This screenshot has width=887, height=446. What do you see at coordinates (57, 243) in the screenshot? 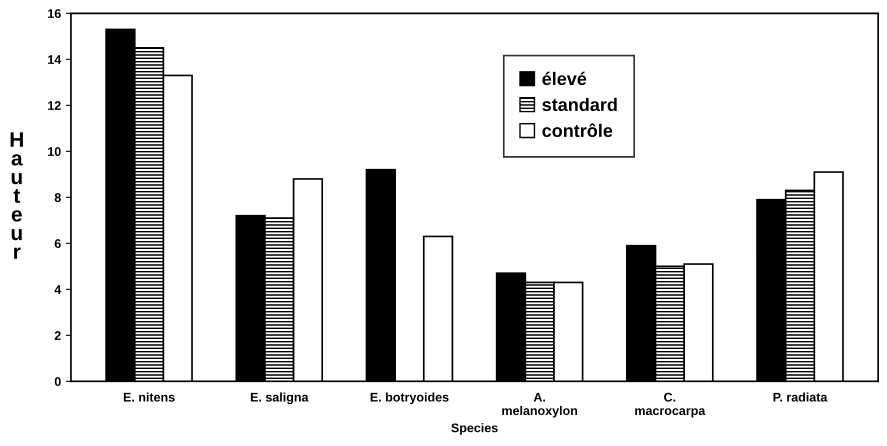
I see `y-tick-label: 6` at bounding box center [57, 243].